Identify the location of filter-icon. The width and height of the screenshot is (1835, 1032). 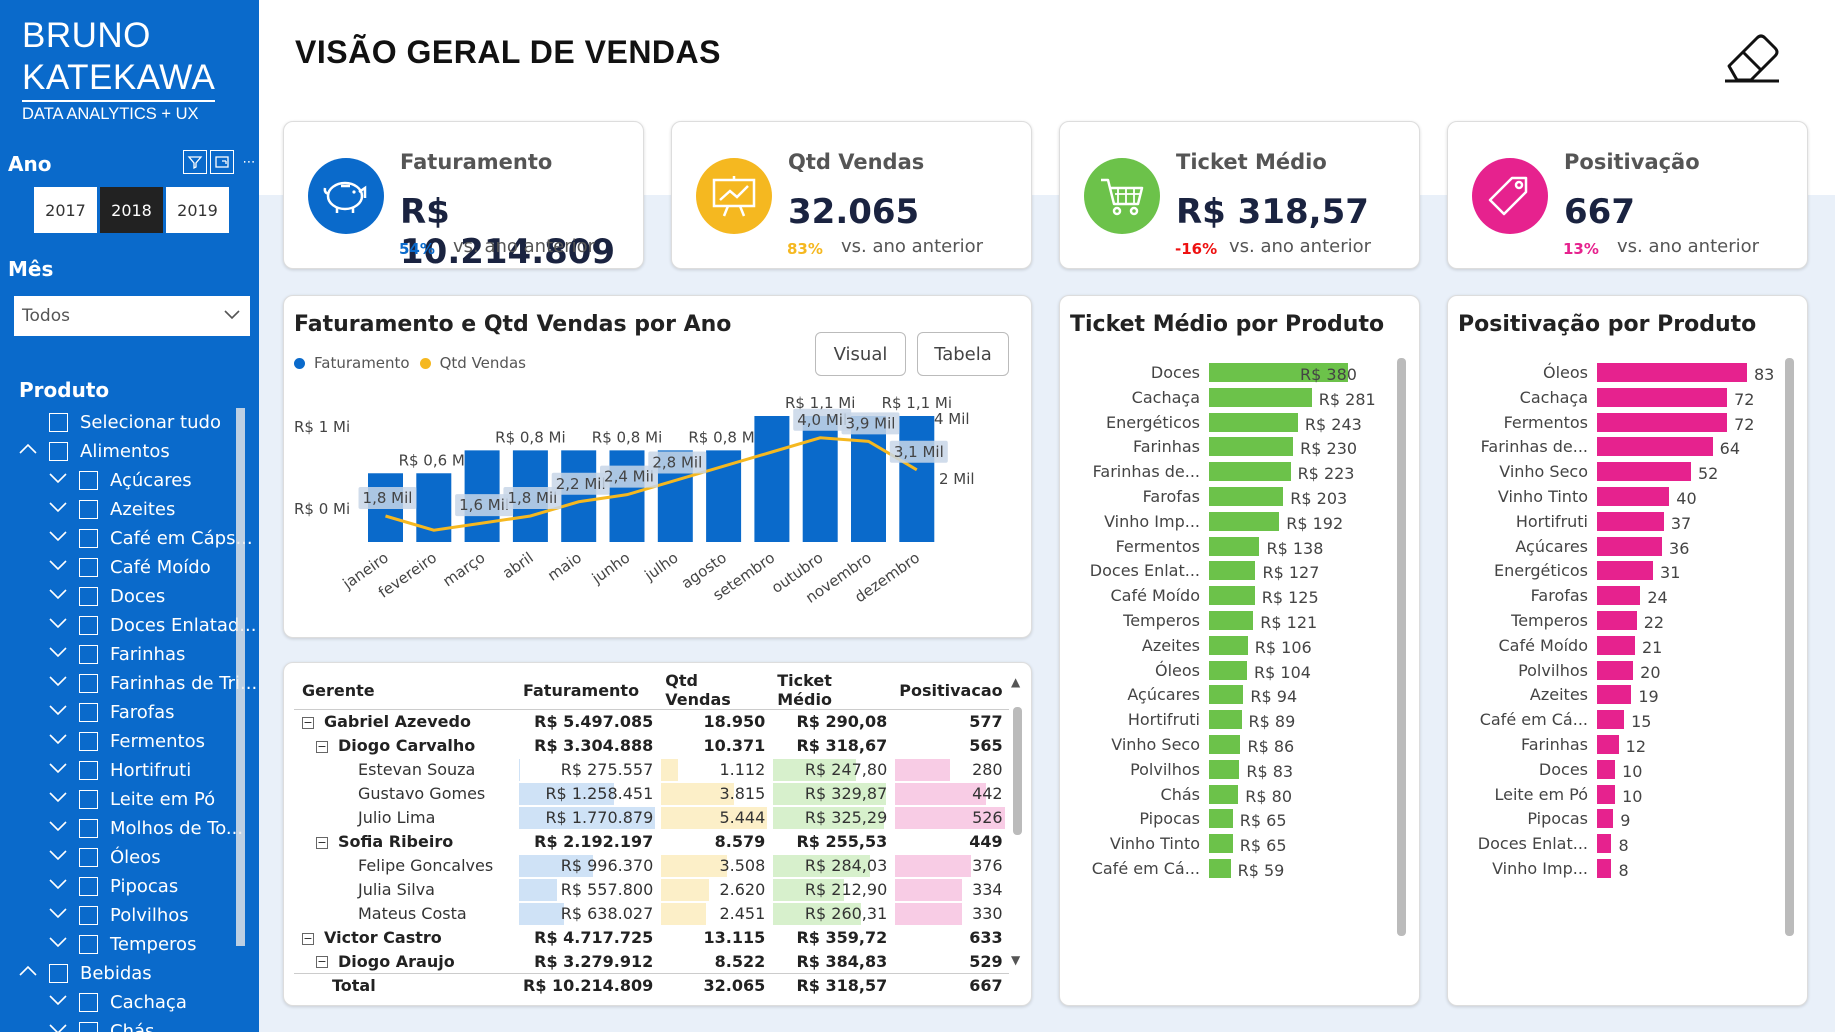
(195, 162).